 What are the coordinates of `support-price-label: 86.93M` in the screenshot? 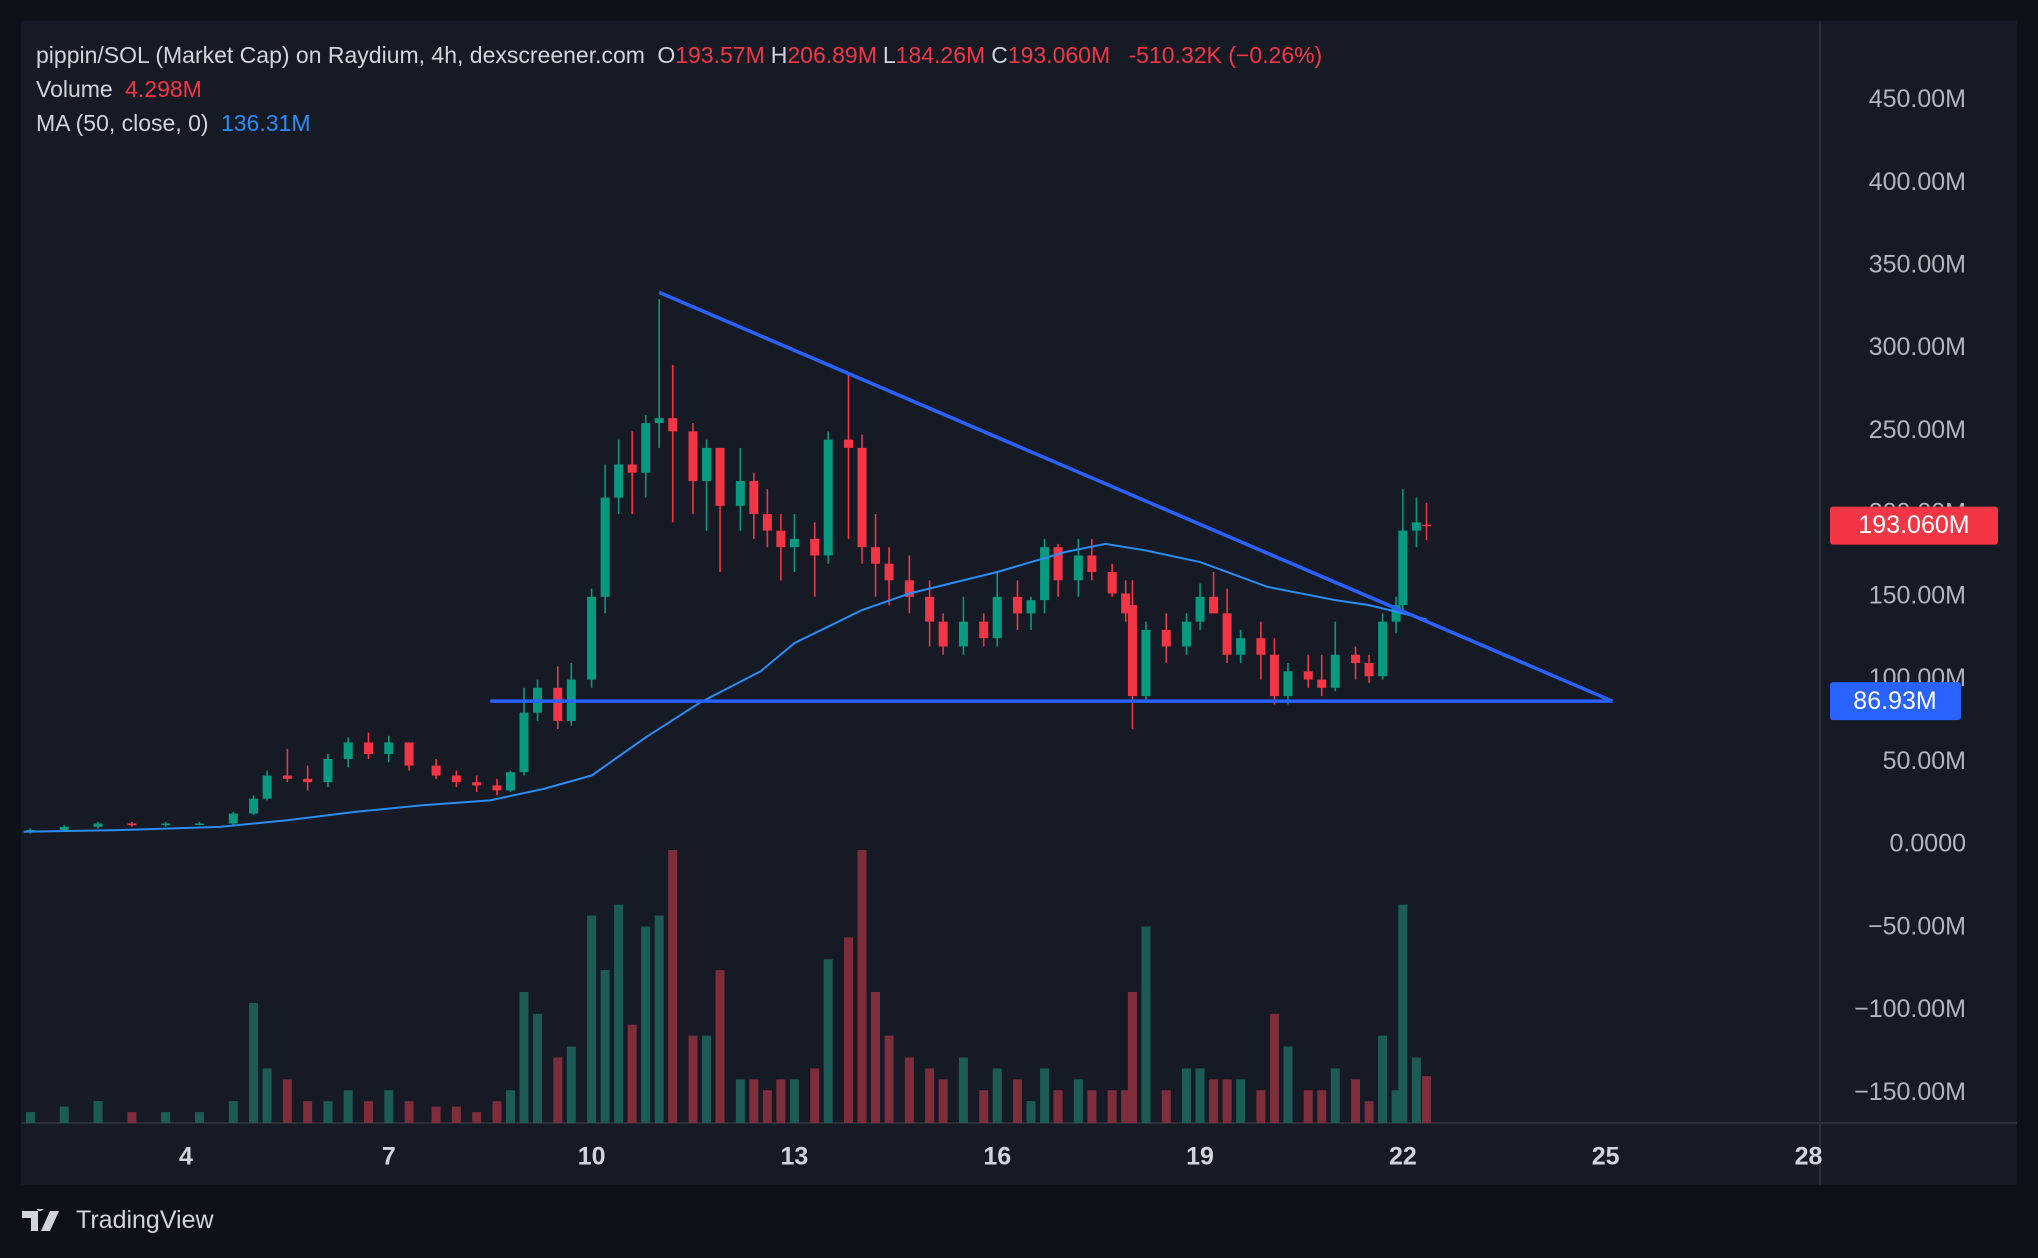 It's located at (1894, 701).